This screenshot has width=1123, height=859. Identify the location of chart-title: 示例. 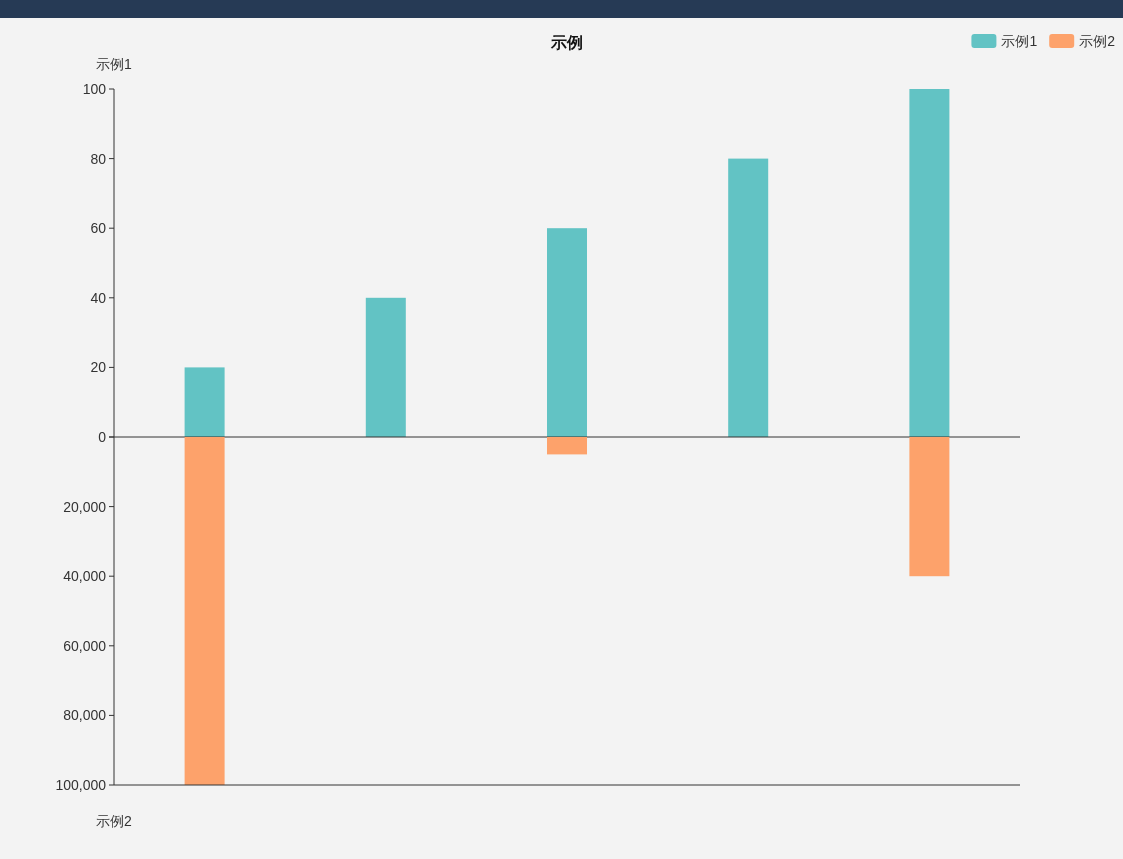
(566, 42).